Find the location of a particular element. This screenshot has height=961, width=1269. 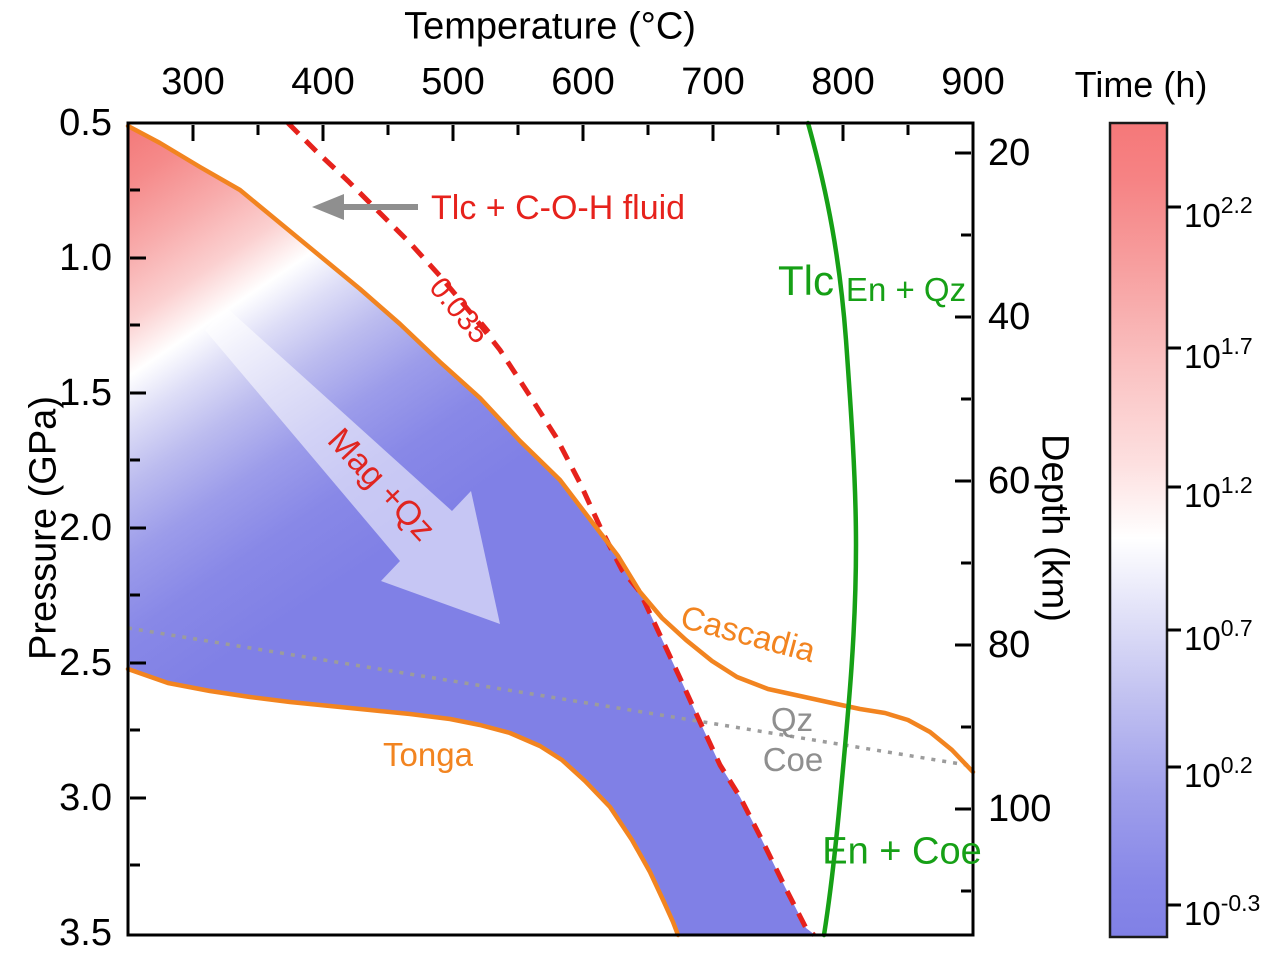

colorbar-tick-label: 100.7 is located at coordinates (1218, 634).